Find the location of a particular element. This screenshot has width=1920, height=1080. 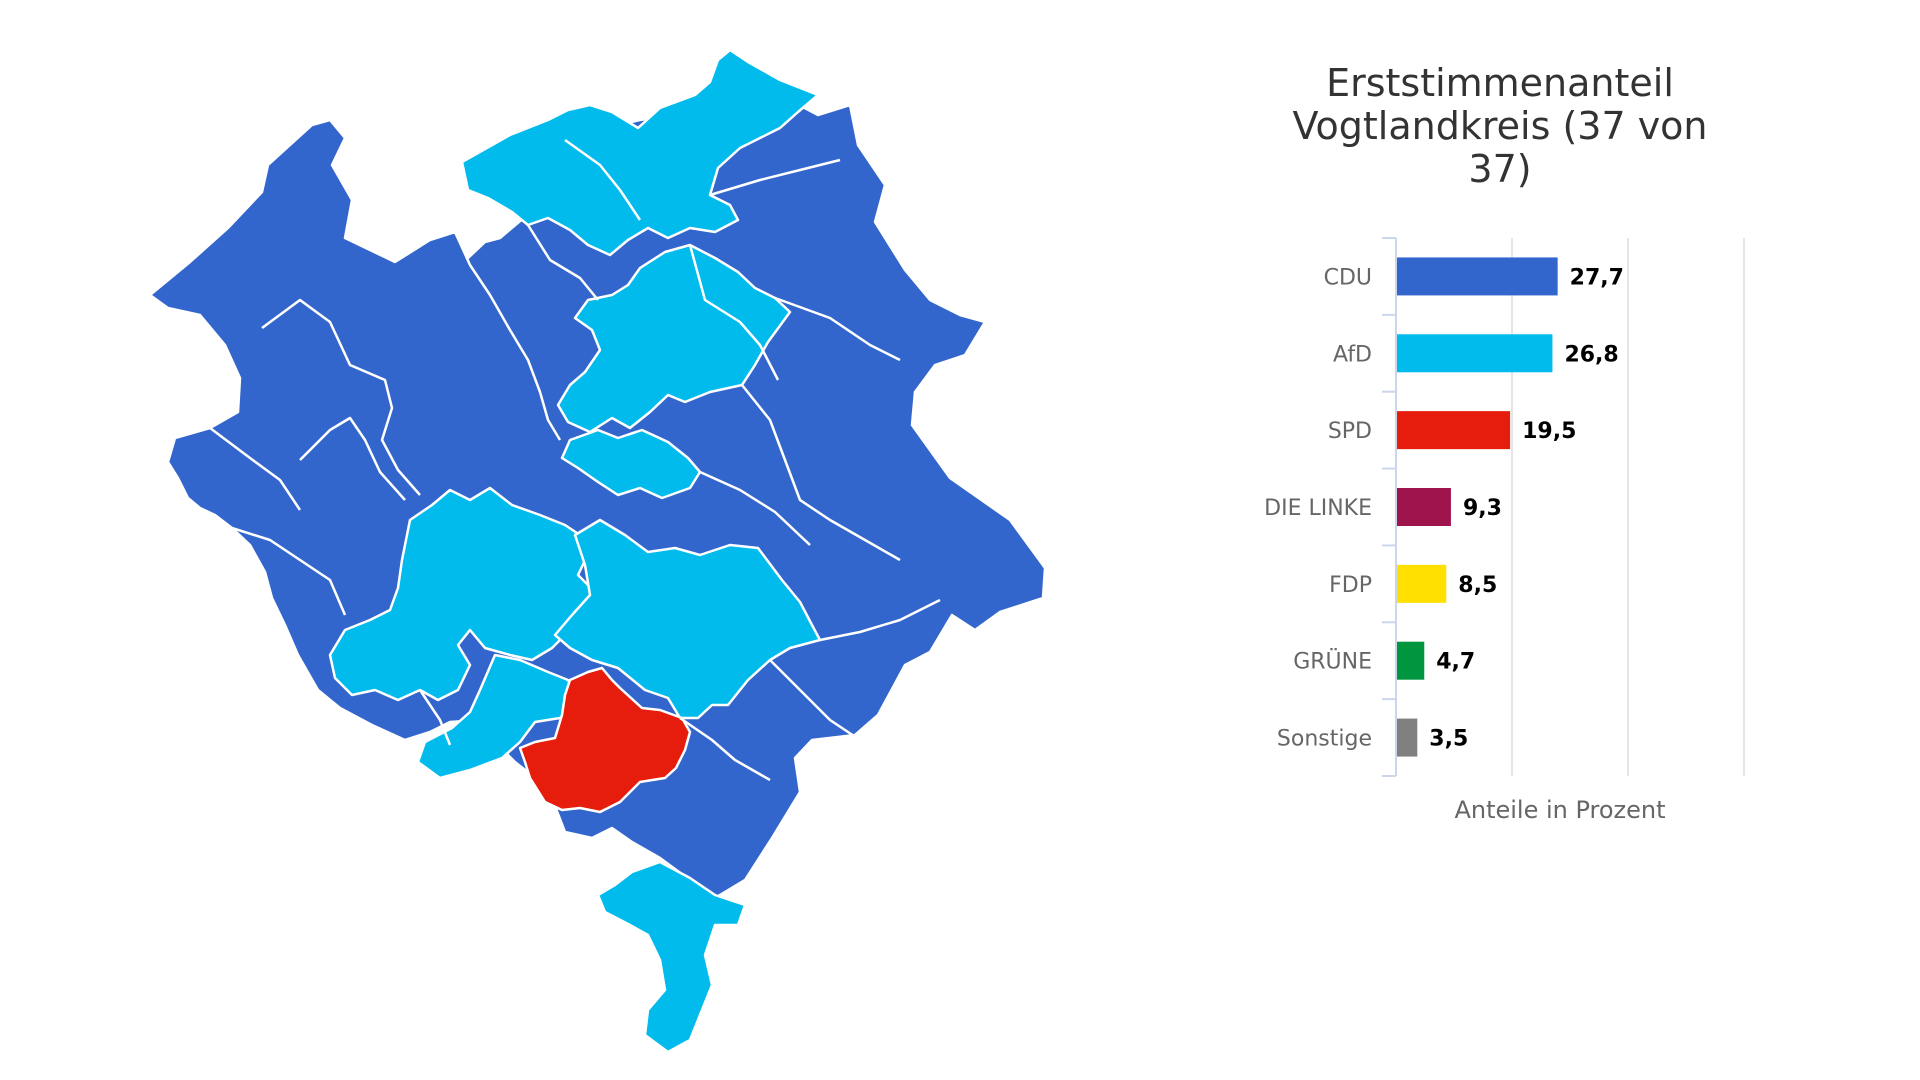

data-label: 8,5 is located at coordinates (1477, 585).